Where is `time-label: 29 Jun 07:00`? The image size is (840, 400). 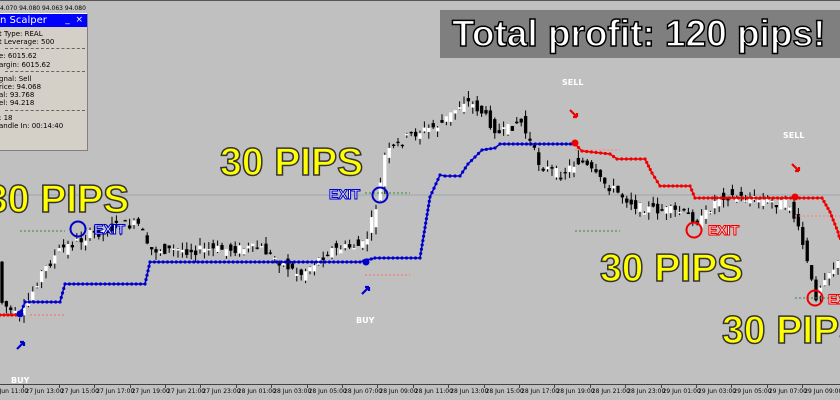
time-label: 29 Jun 07:00 is located at coordinates (787, 391).